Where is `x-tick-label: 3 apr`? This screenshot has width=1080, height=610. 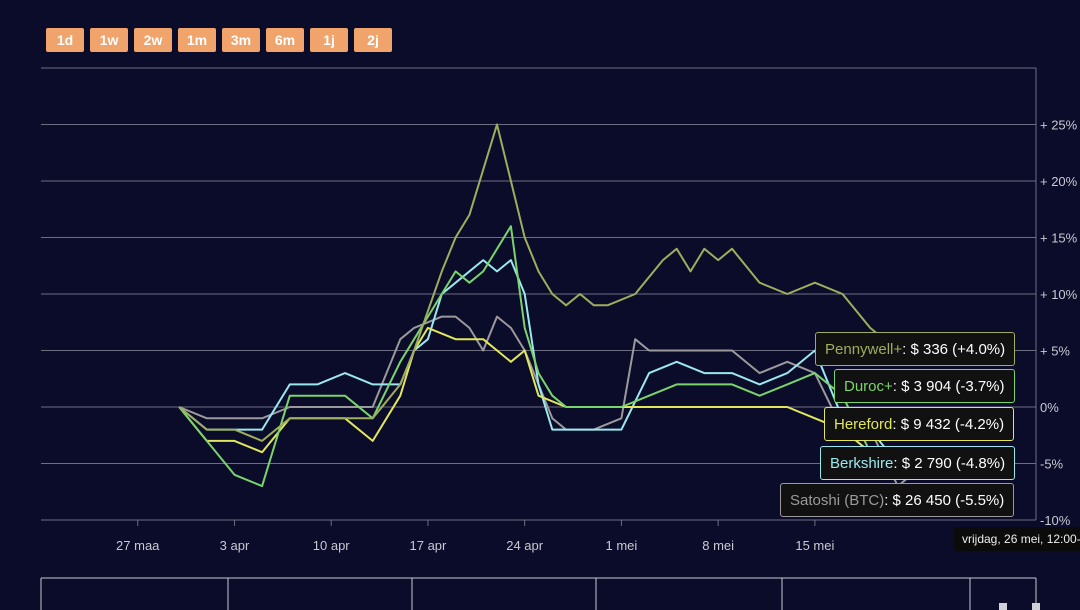 x-tick-label: 3 apr is located at coordinates (235, 545).